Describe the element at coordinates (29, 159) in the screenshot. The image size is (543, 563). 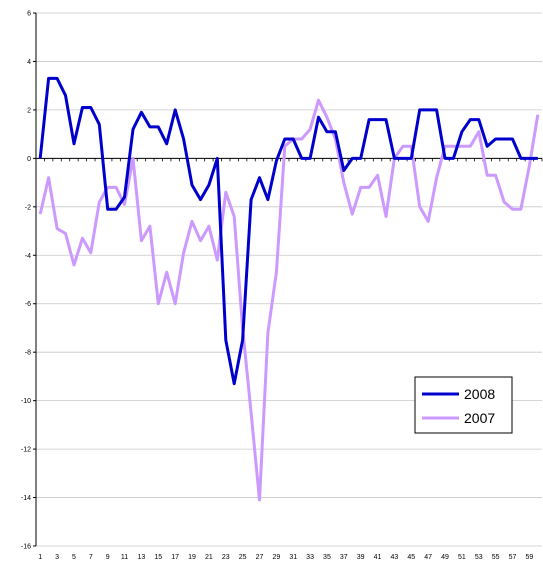
I see `y-tick-label: 0` at that location.